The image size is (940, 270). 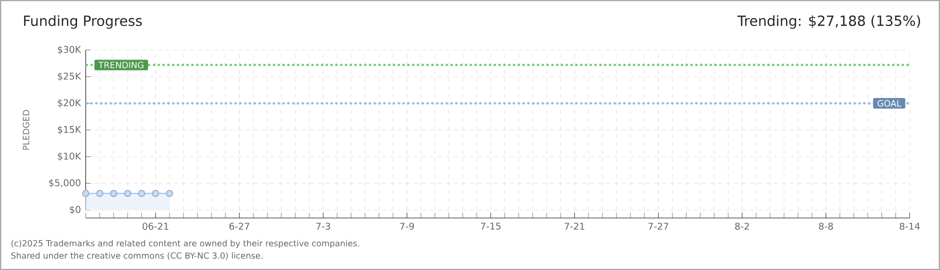 I want to click on y-tick-label: $15K, so click(x=70, y=130).